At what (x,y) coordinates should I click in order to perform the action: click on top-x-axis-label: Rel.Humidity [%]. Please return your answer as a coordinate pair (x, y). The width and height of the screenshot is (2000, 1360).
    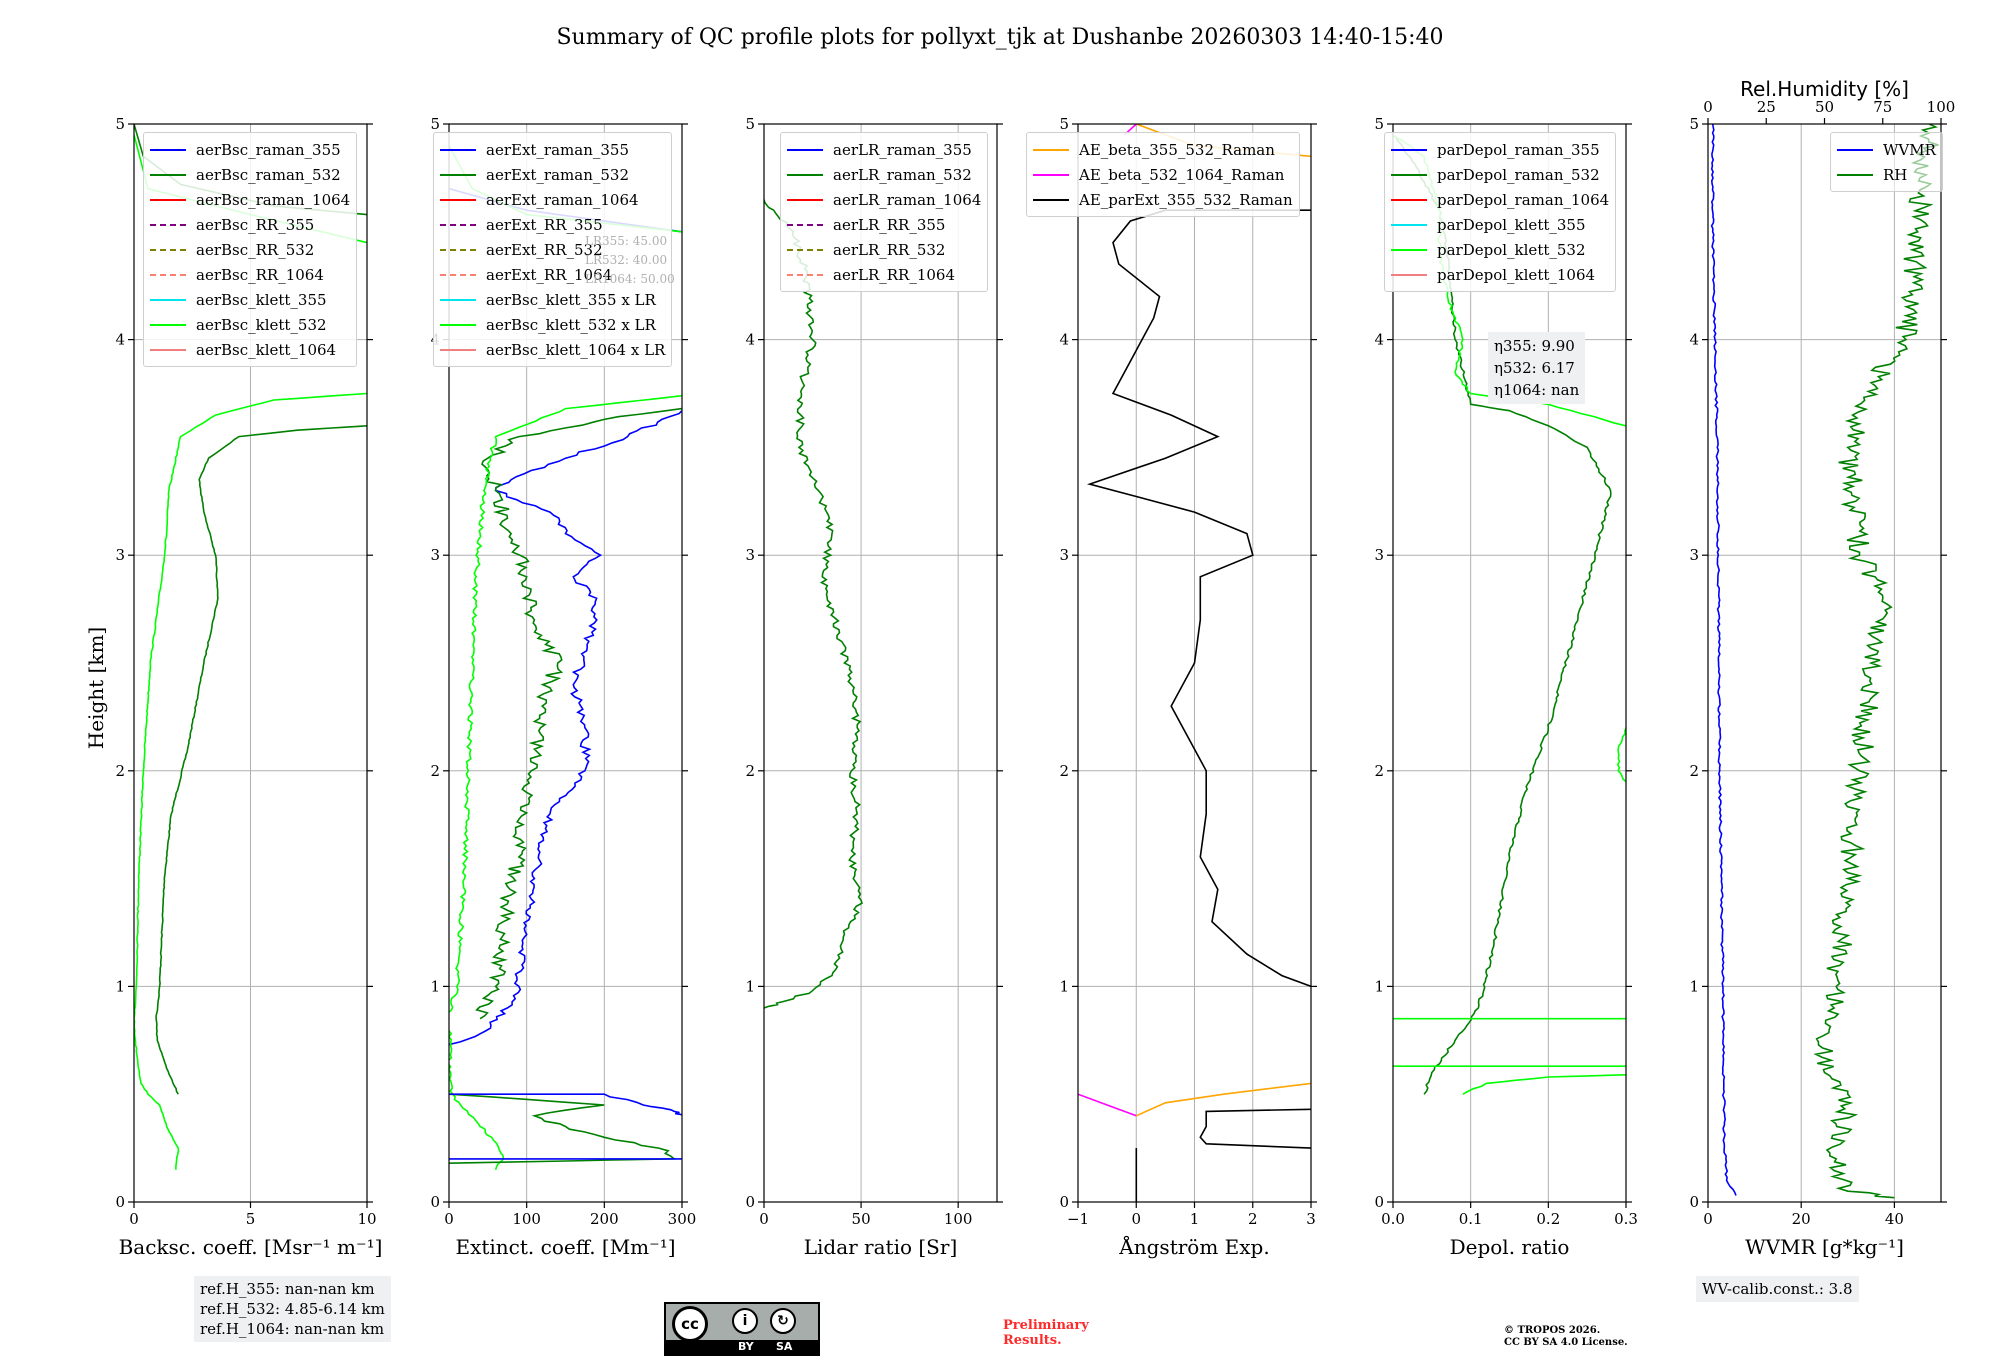
    Looking at the image, I should click on (1824, 89).